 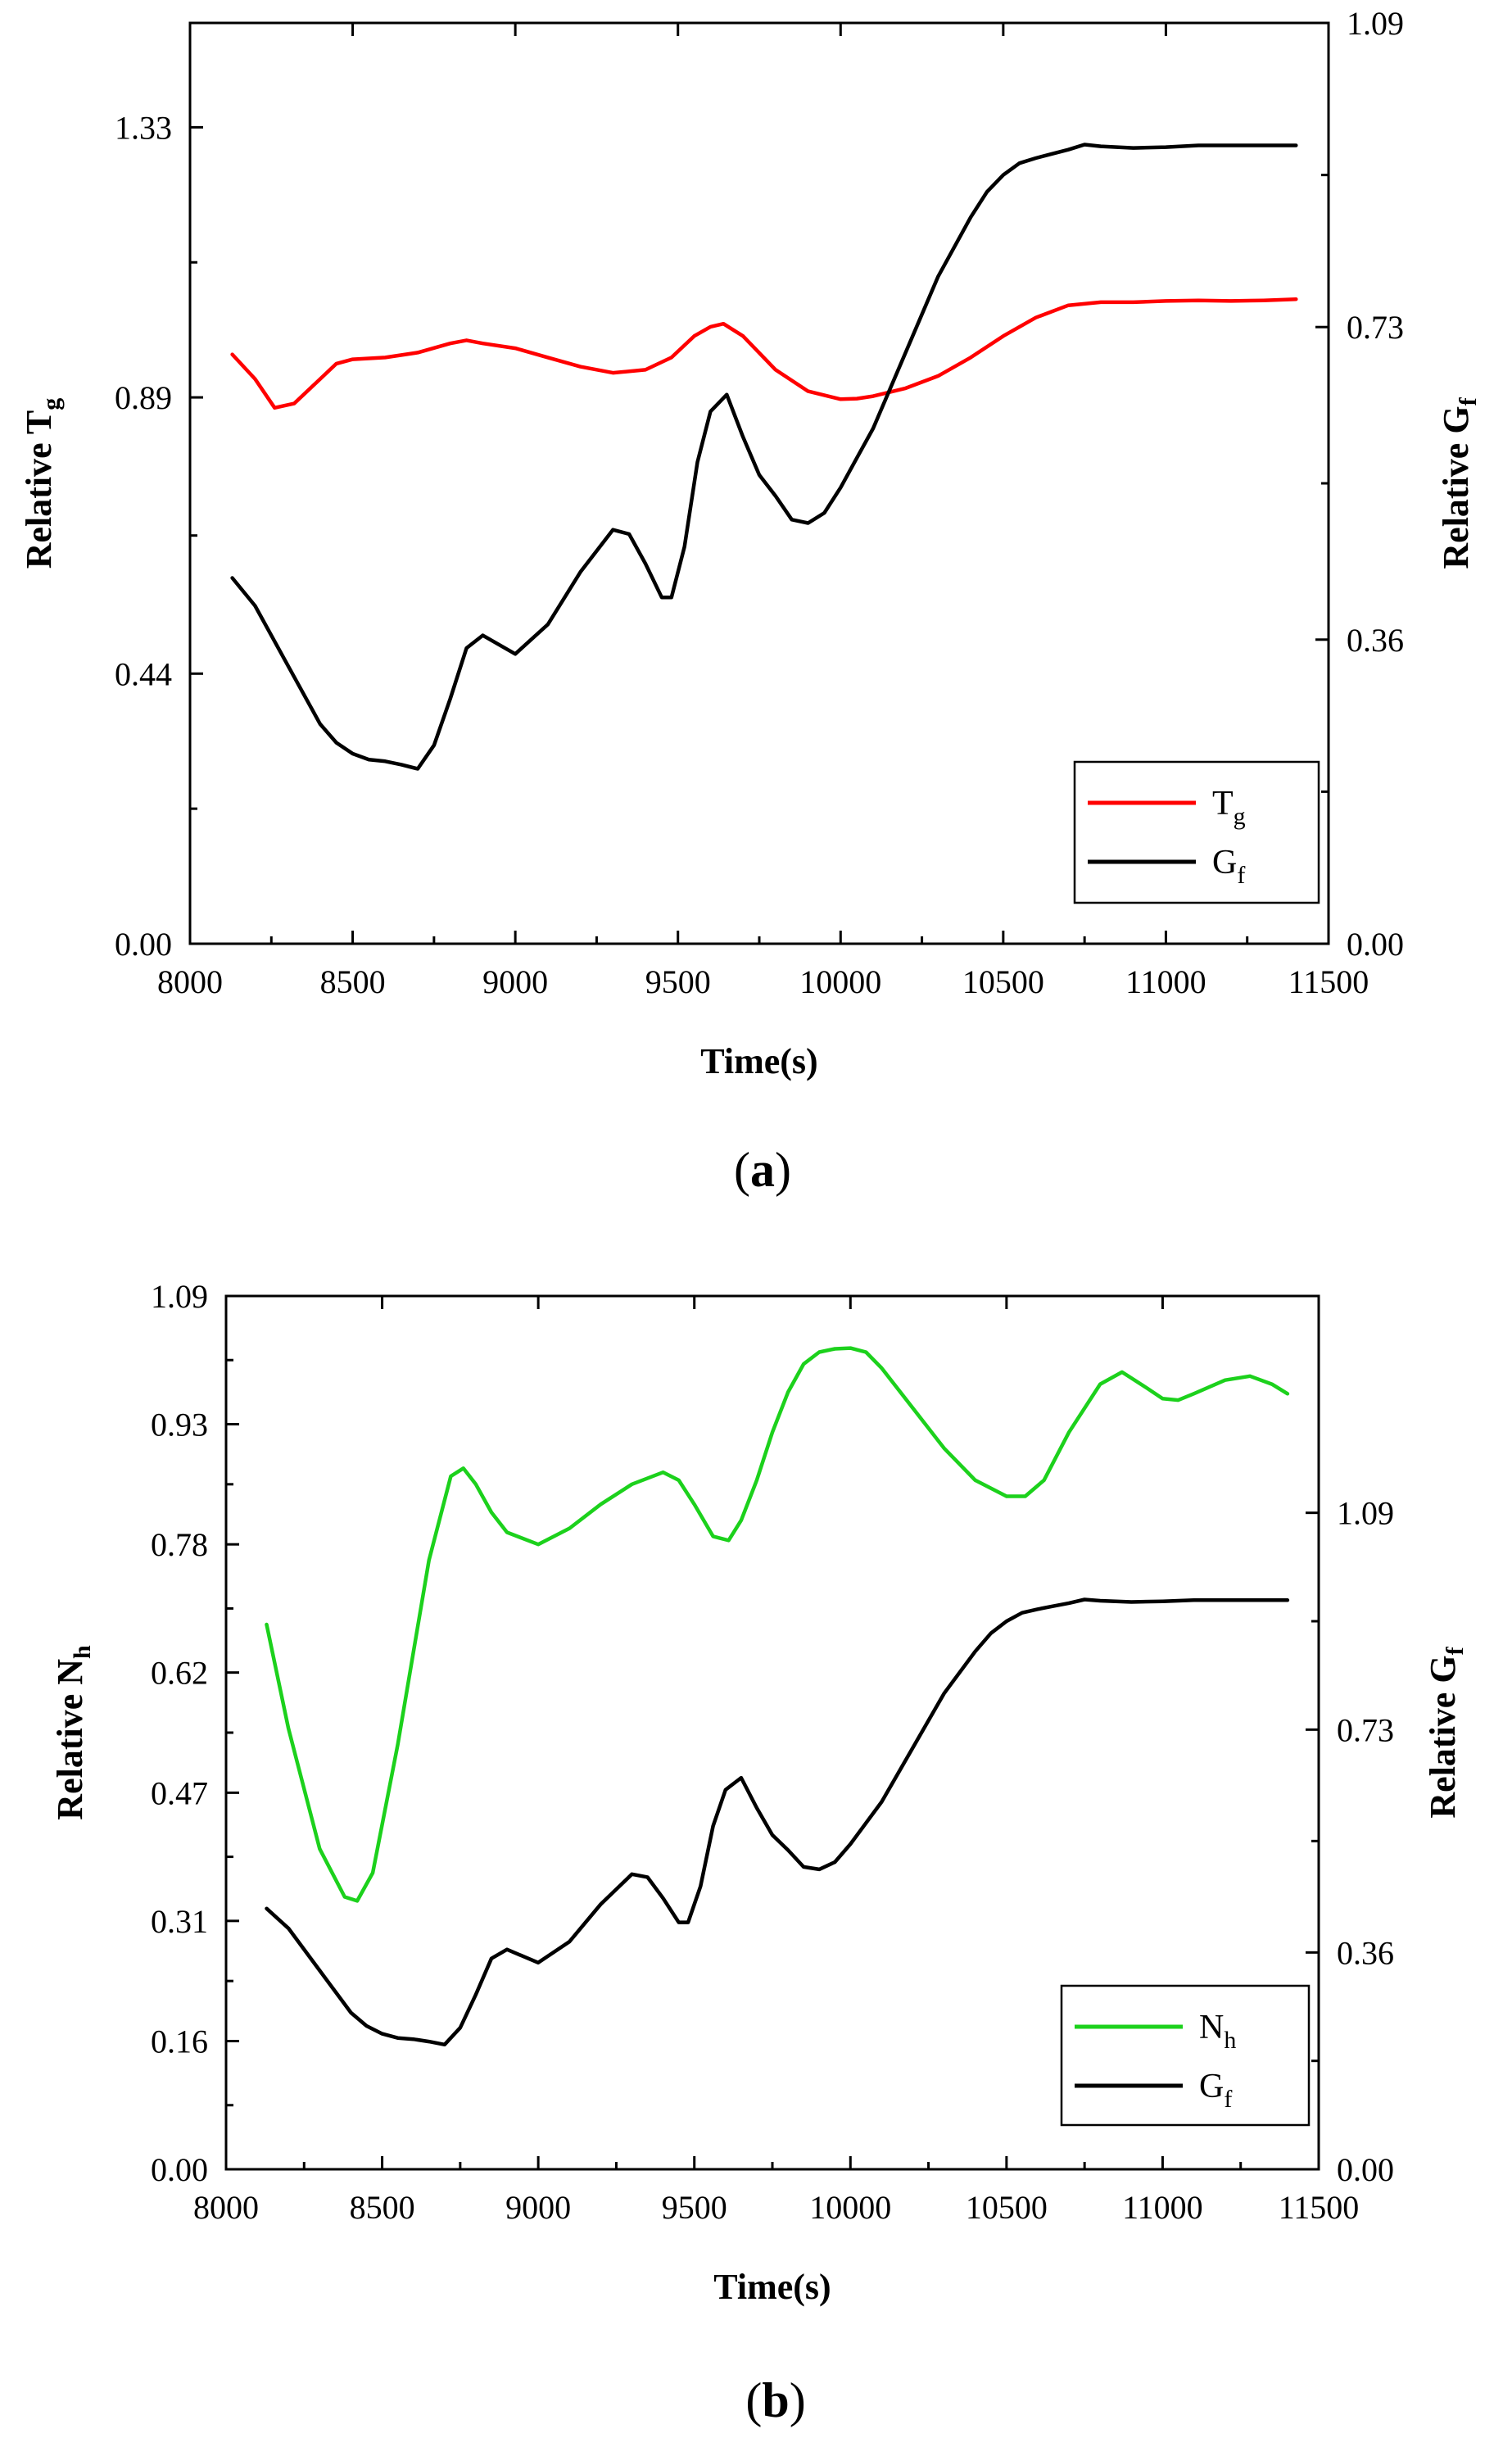 What do you see at coordinates (52, 404) in the screenshot?
I see `y-left-axis-title-sub: g` at bounding box center [52, 404].